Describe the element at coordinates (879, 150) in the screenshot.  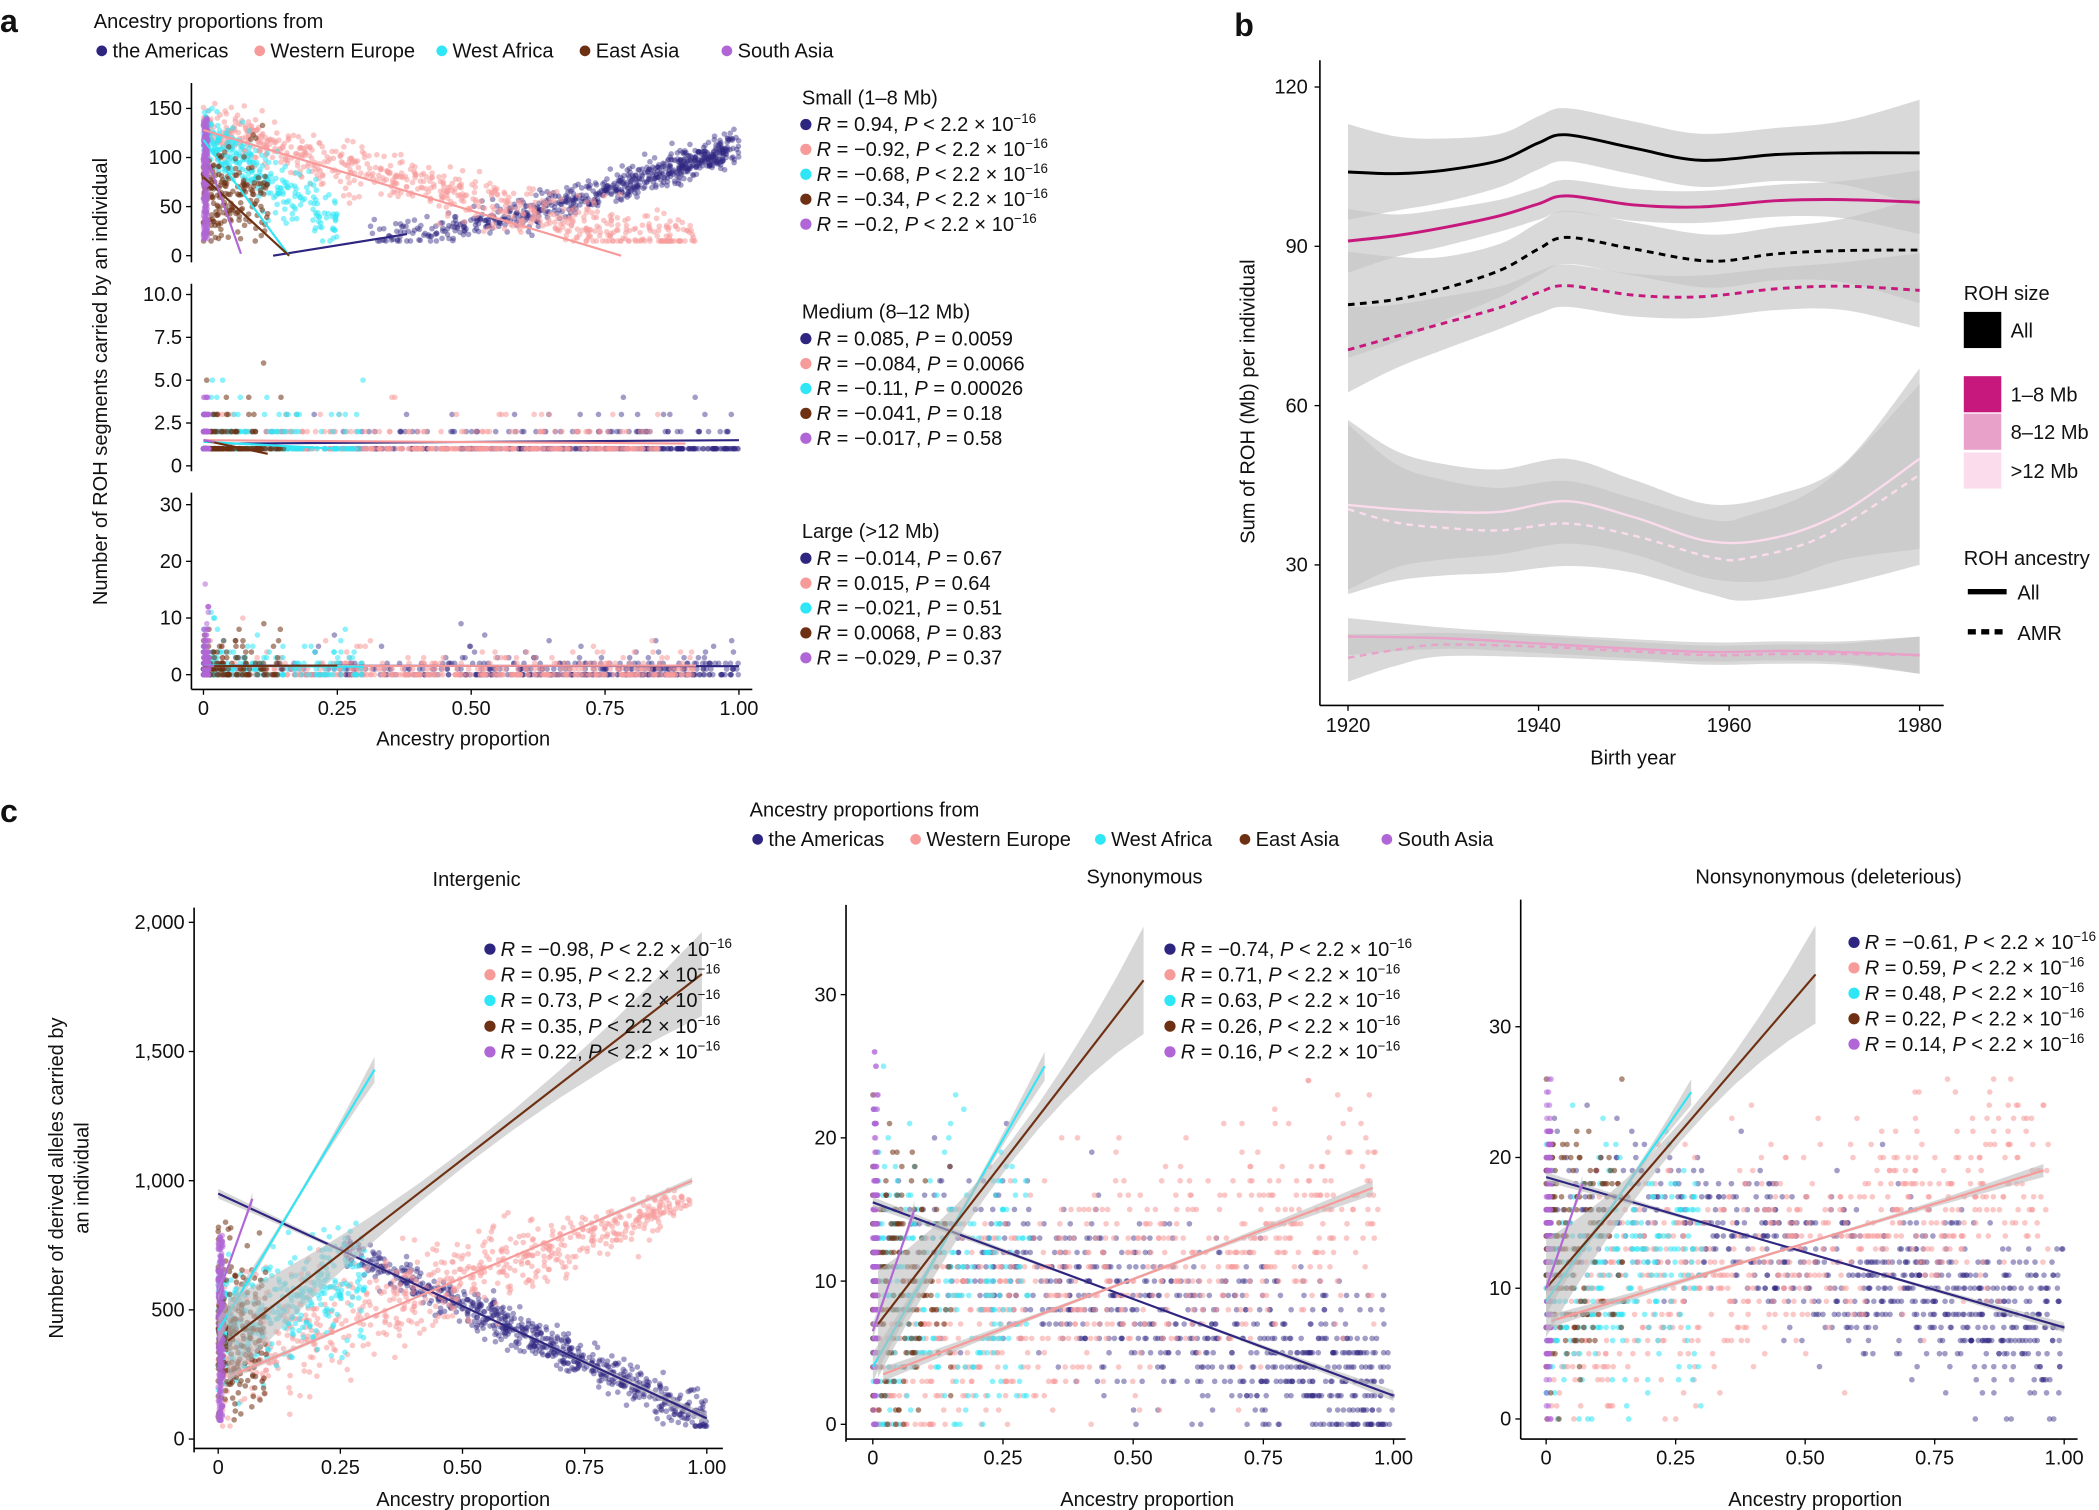
I see `stat-part: −0.92` at that location.